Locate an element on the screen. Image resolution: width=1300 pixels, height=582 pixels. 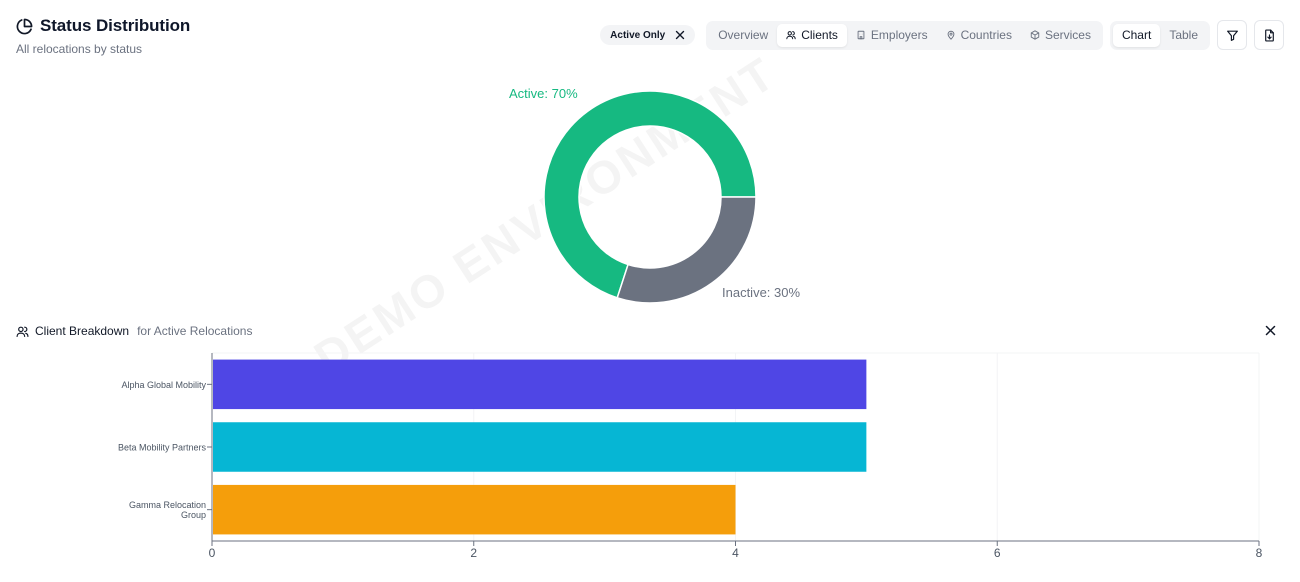
x-tick-label: 6 is located at coordinates (997, 553).